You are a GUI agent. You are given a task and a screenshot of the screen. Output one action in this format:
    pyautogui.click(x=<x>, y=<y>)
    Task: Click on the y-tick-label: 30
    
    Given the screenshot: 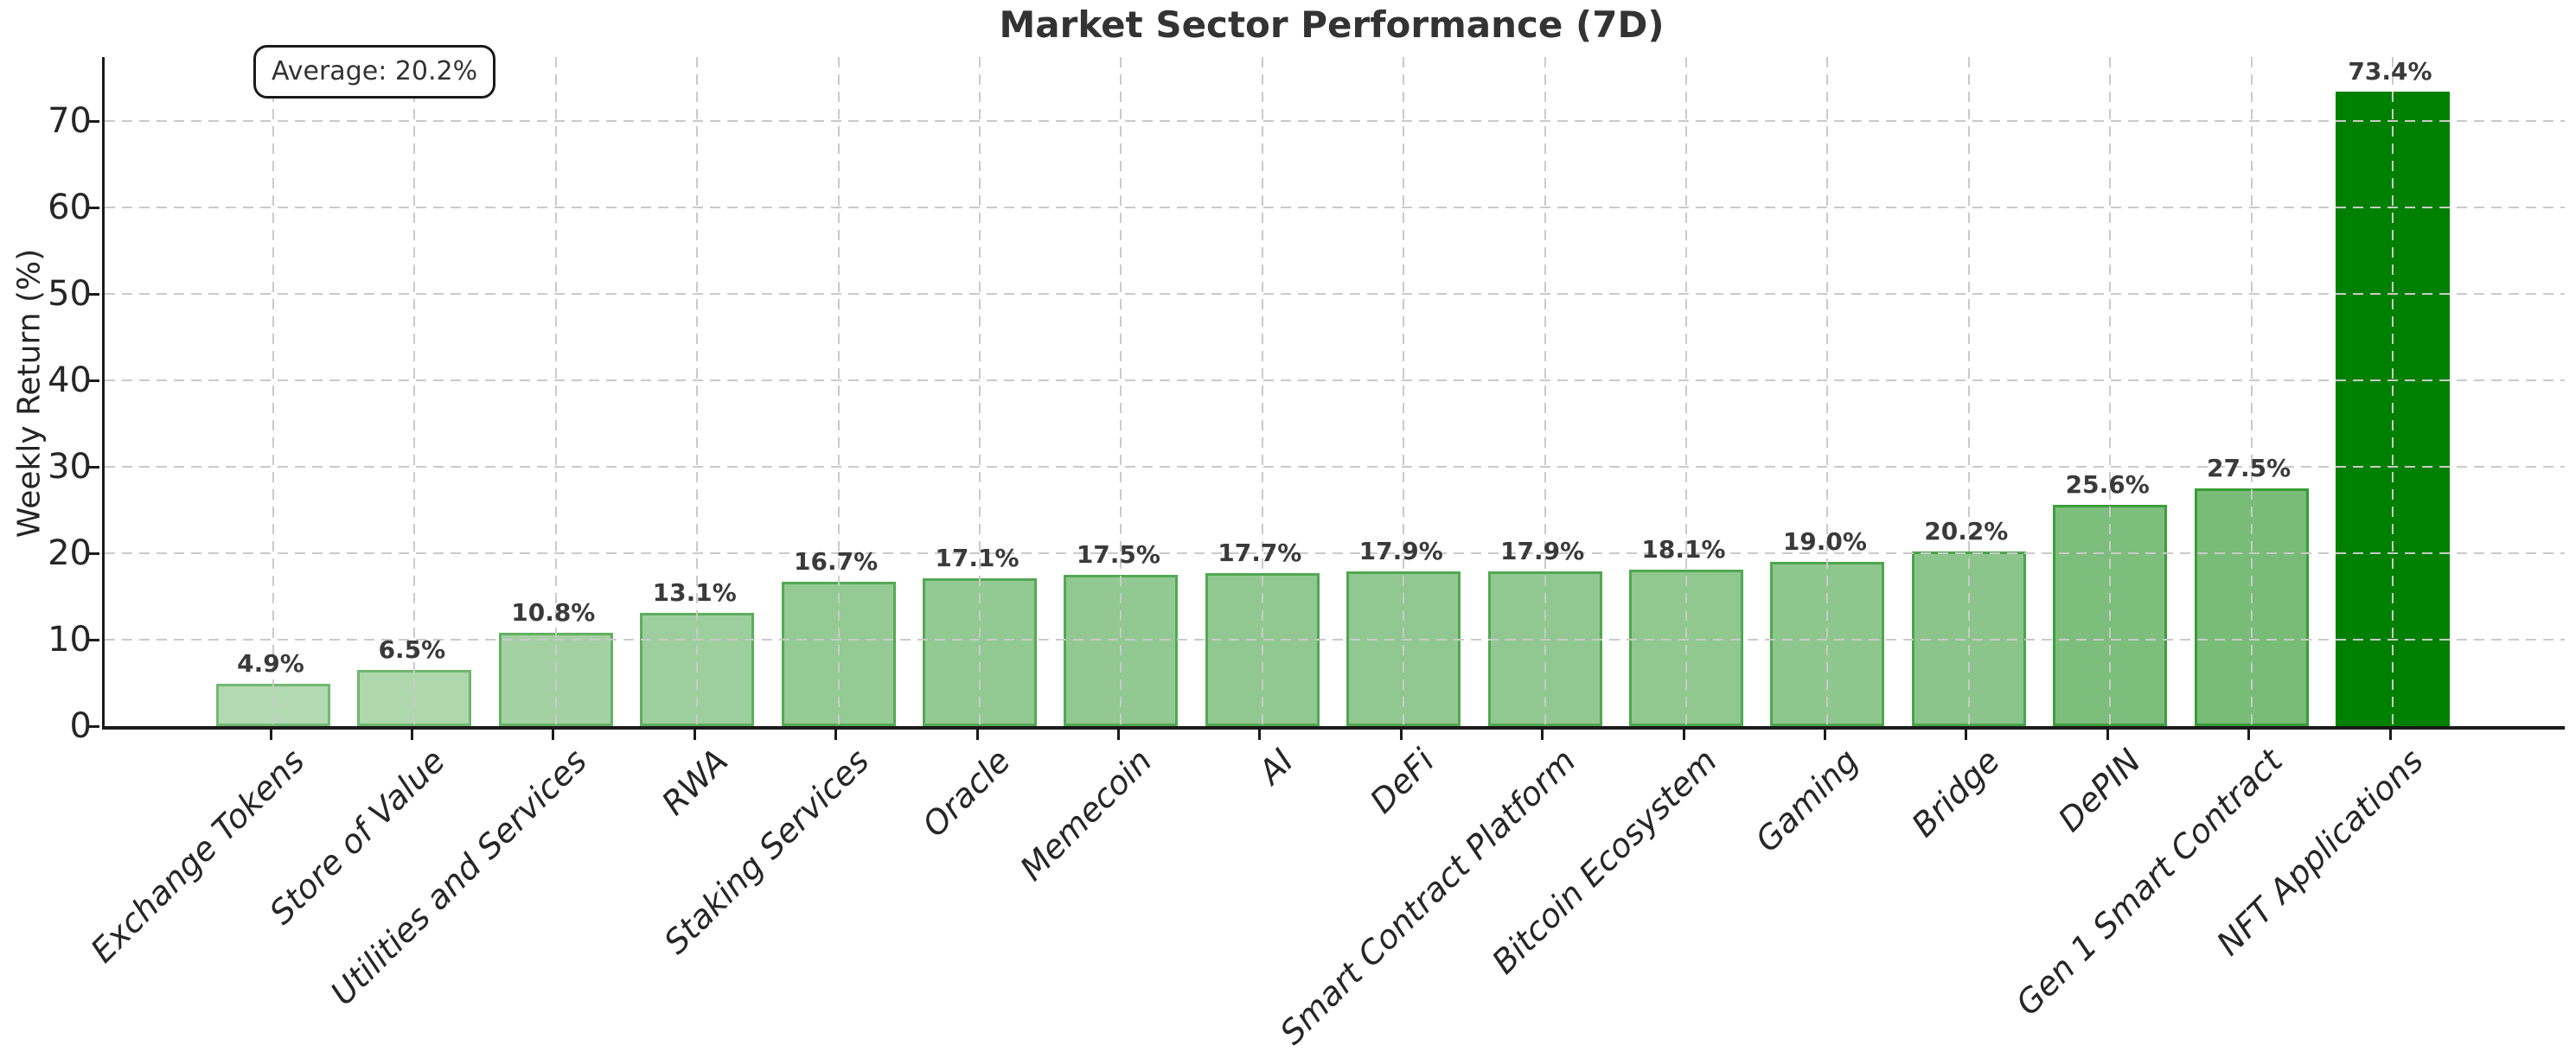 What is the action you would take?
    pyautogui.click(x=70, y=467)
    